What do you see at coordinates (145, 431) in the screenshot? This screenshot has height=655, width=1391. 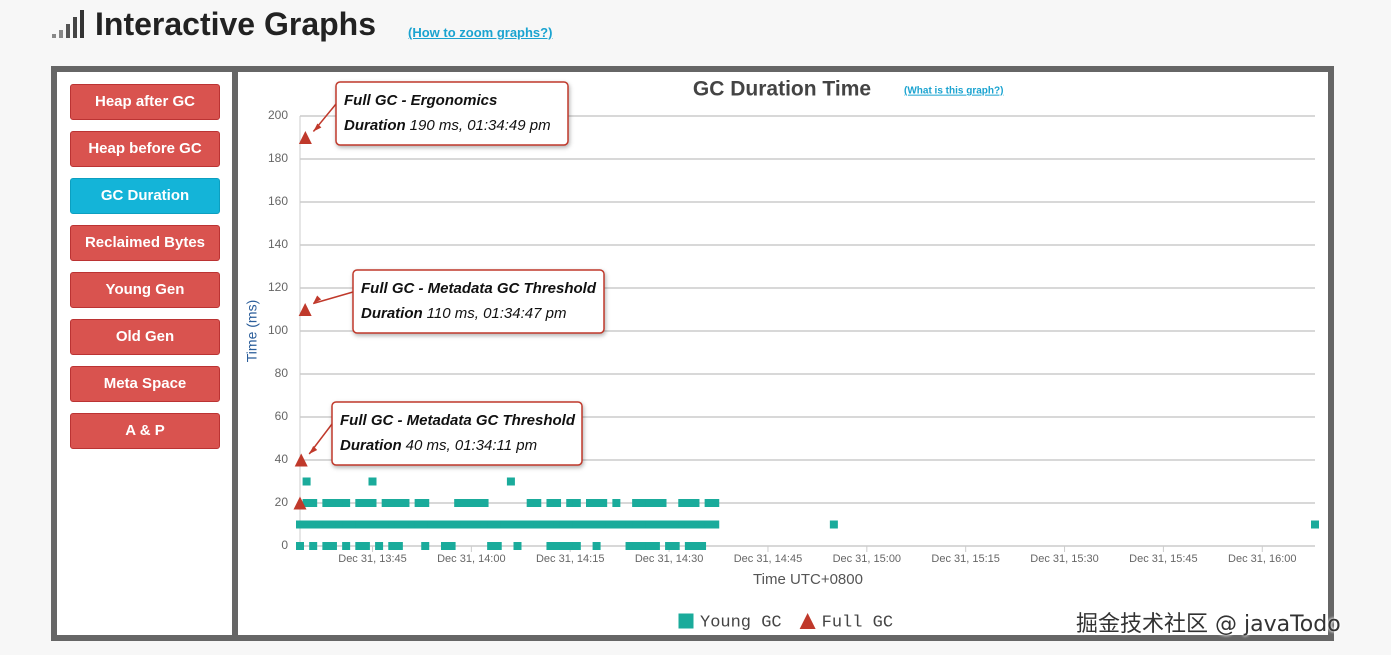 I see `nav-button: A & P` at bounding box center [145, 431].